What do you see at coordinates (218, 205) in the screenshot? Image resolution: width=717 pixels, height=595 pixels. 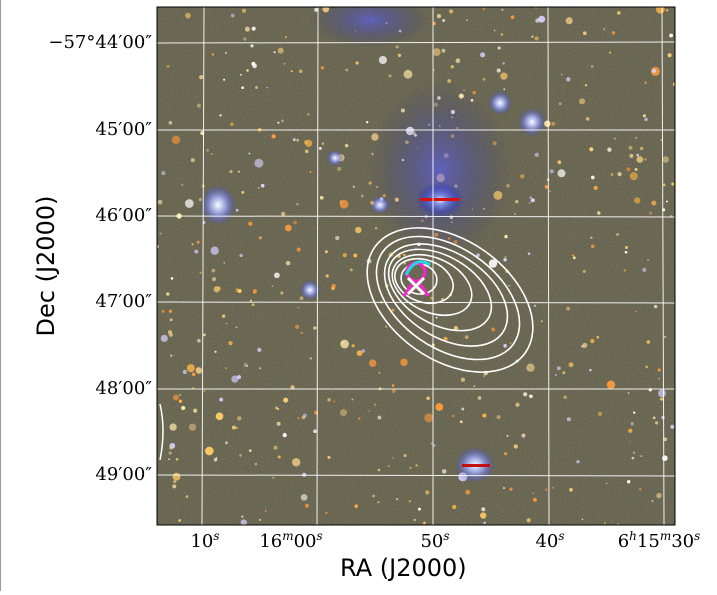 I see `star-left` at bounding box center [218, 205].